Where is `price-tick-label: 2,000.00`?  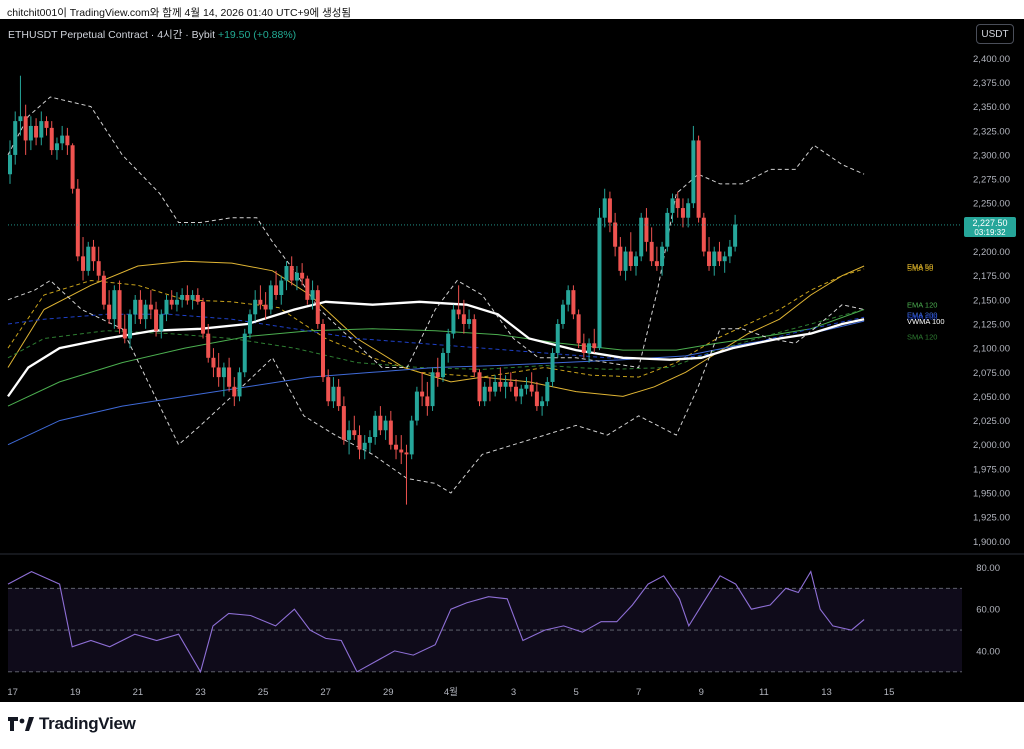 price-tick-label: 2,000.00 is located at coordinates (991, 445).